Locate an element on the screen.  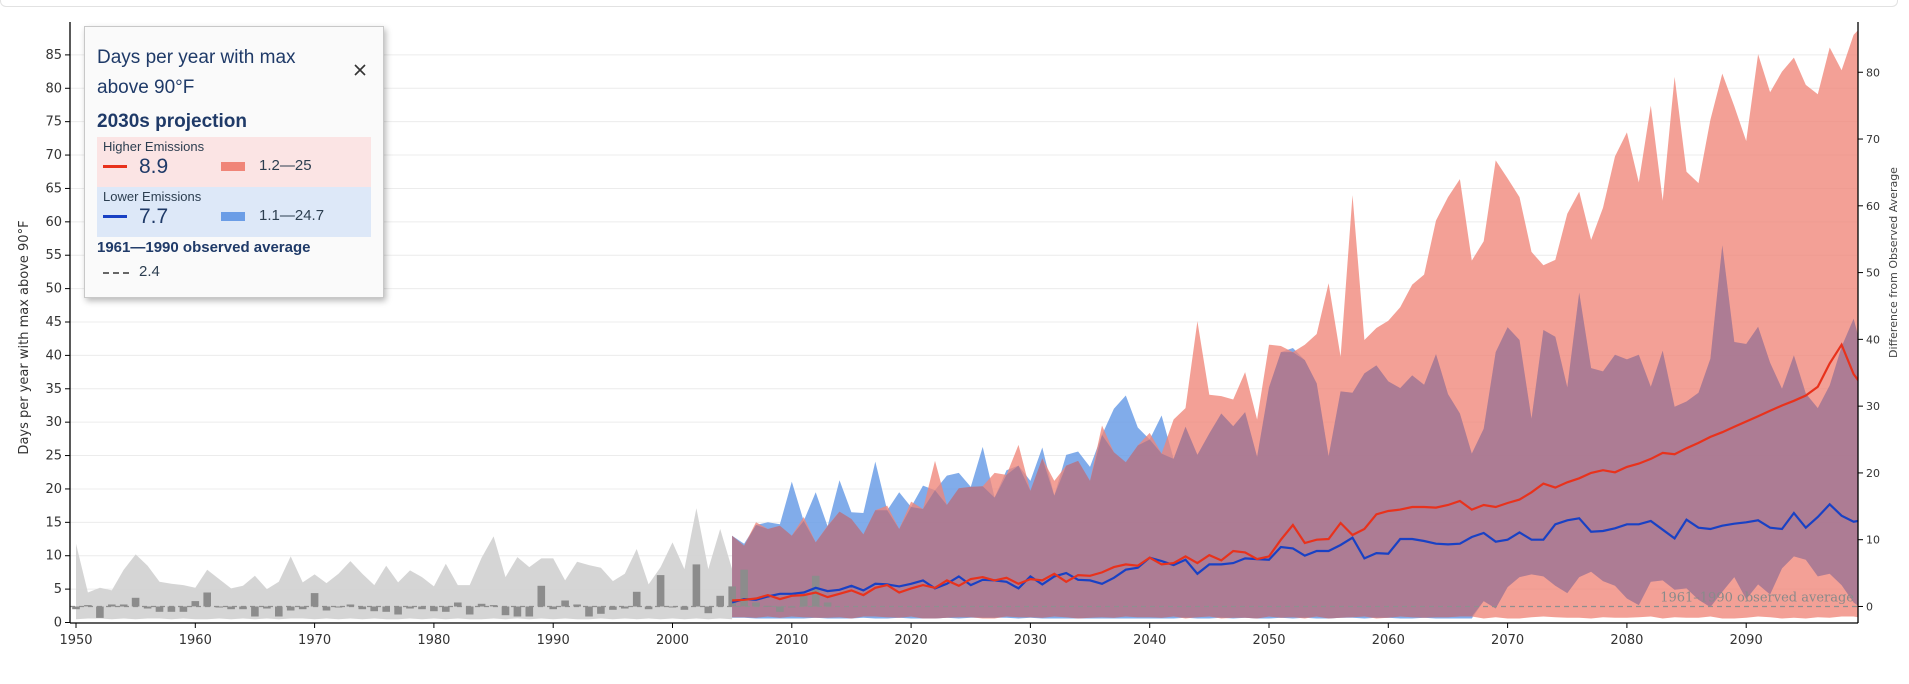
x-tick-label: 2070 is located at coordinates (1507, 640).